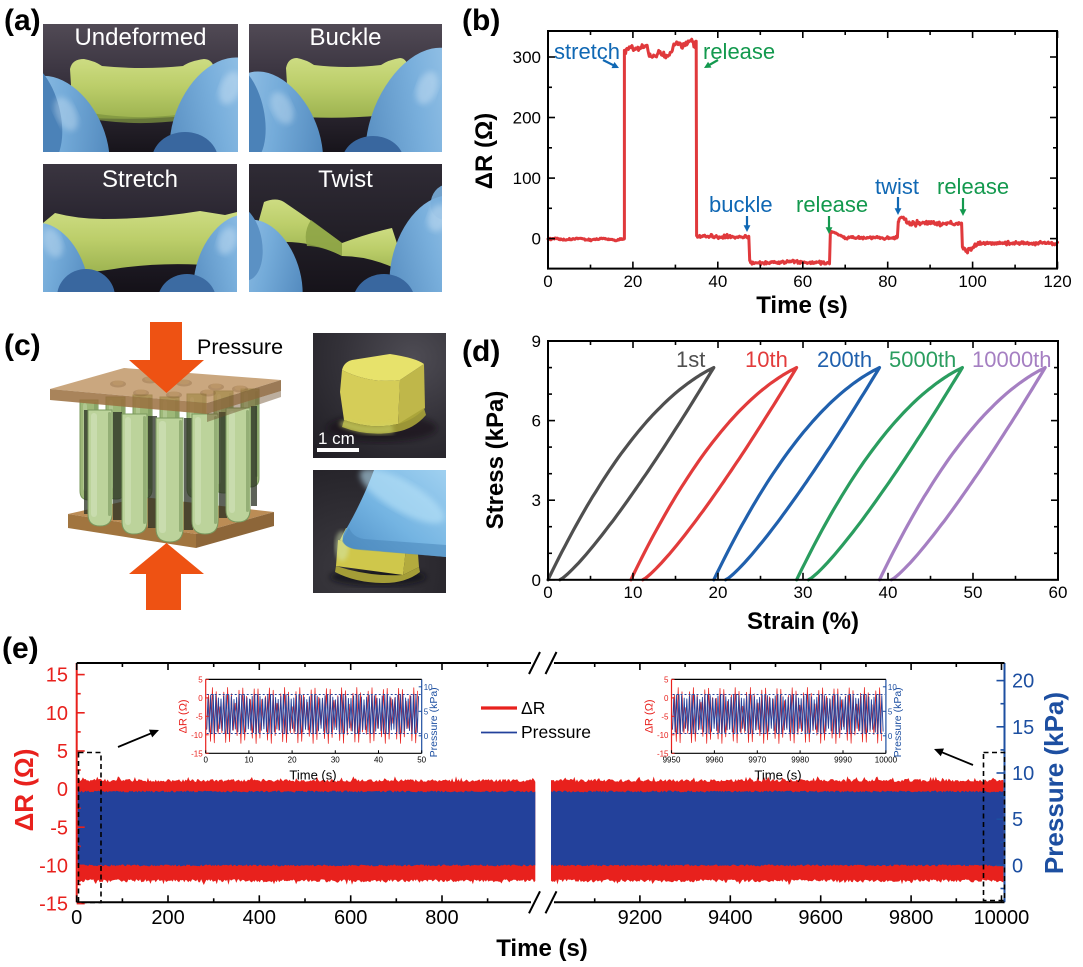  I want to click on svg-text: stretch, so click(587, 51).